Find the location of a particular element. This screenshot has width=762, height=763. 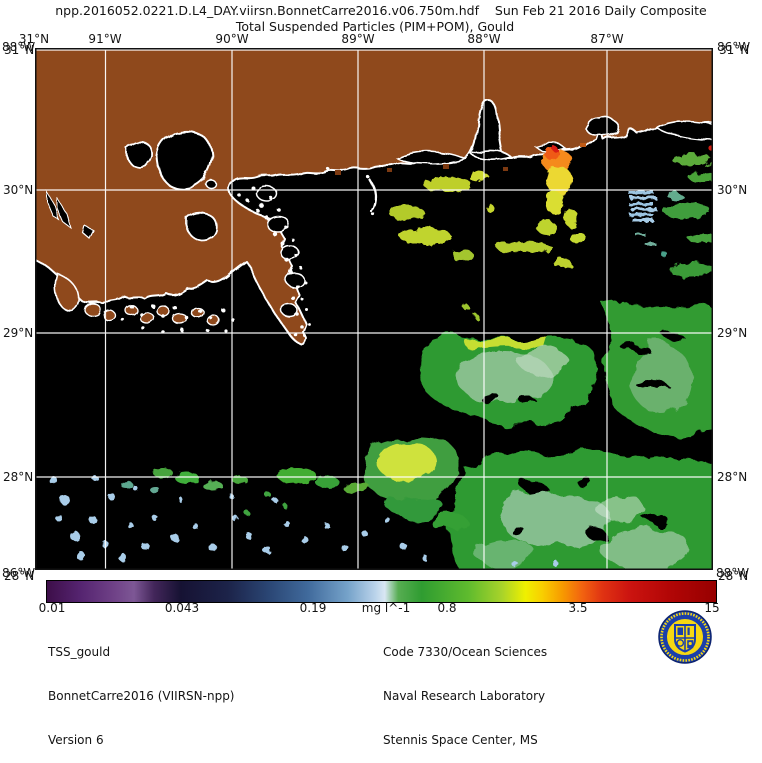

yellow-green-streaks is located at coordinates (480, 245).